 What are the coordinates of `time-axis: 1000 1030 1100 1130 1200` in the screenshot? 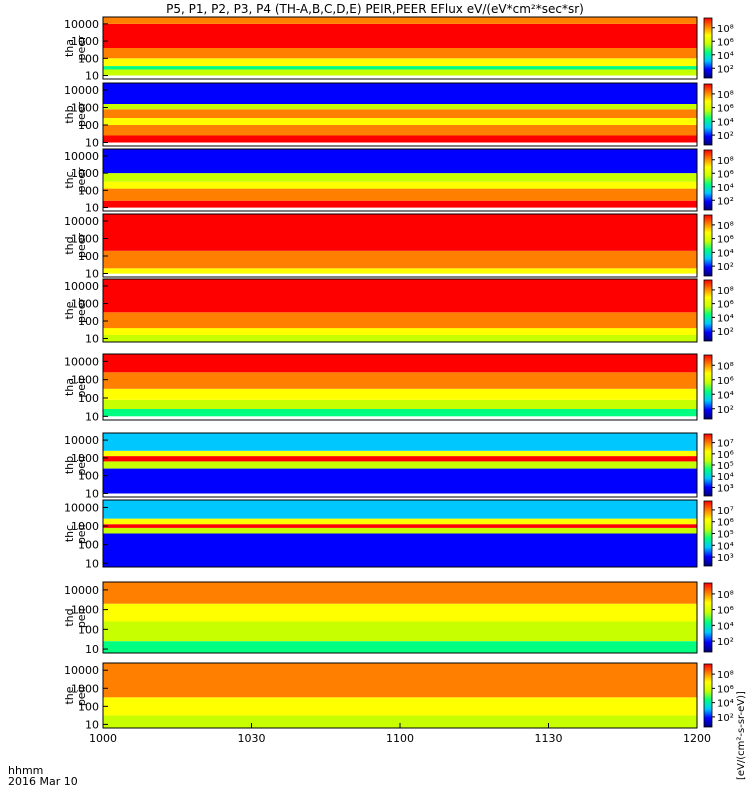 It's located at (400, 734).